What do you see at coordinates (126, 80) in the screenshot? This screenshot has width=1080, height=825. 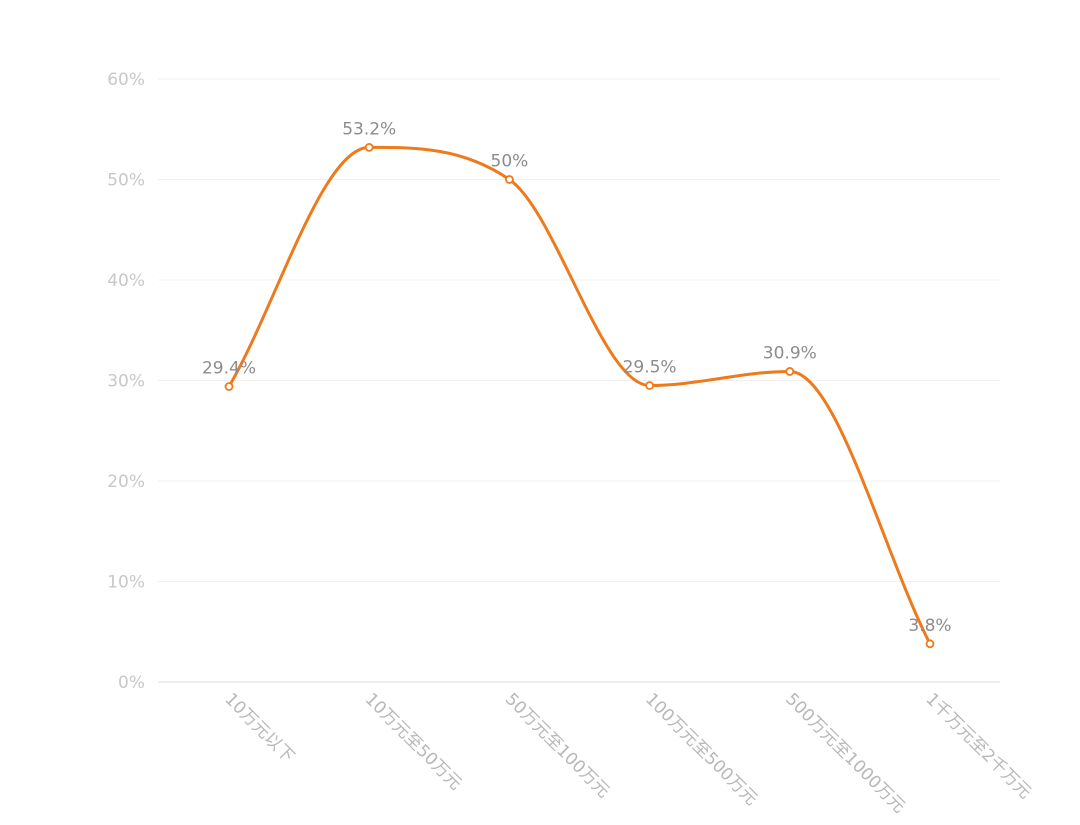 I see `y-tick-label: 60%` at bounding box center [126, 80].